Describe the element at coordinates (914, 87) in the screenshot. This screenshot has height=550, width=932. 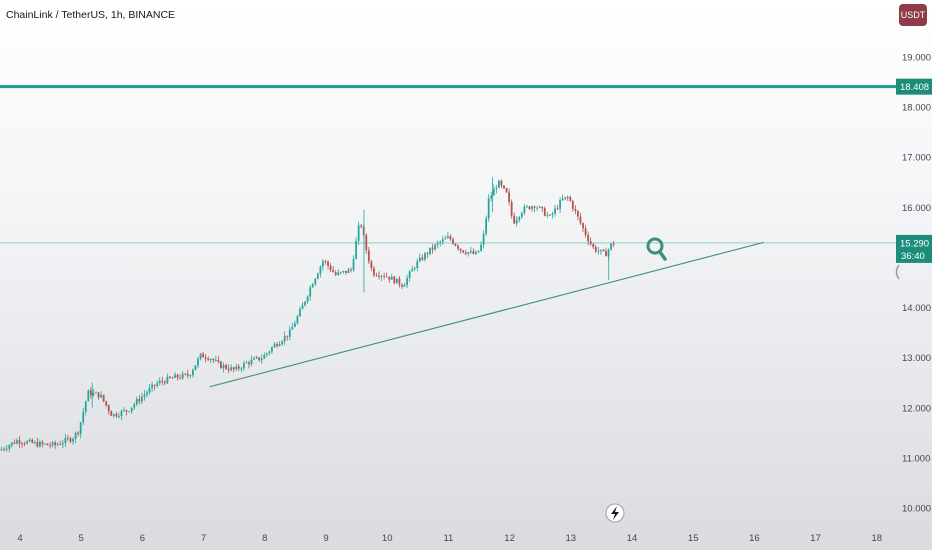
I see `level-price-text: 18.408` at that location.